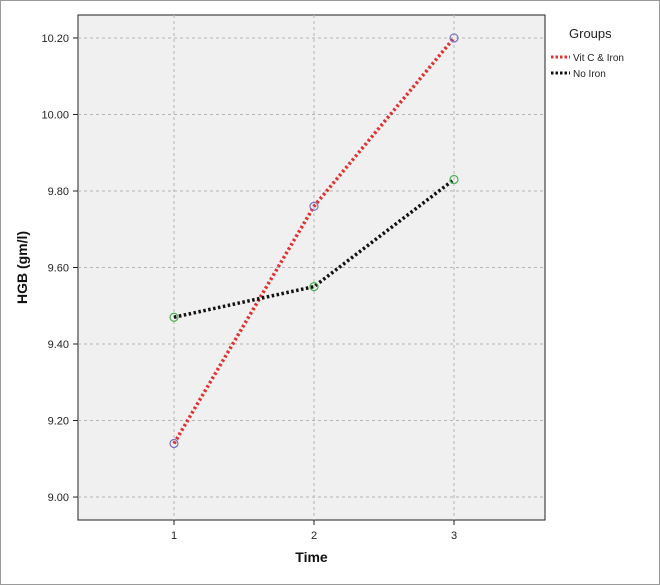  Describe the element at coordinates (55, 115) in the screenshot. I see `y-tick-label: 10.00` at that location.